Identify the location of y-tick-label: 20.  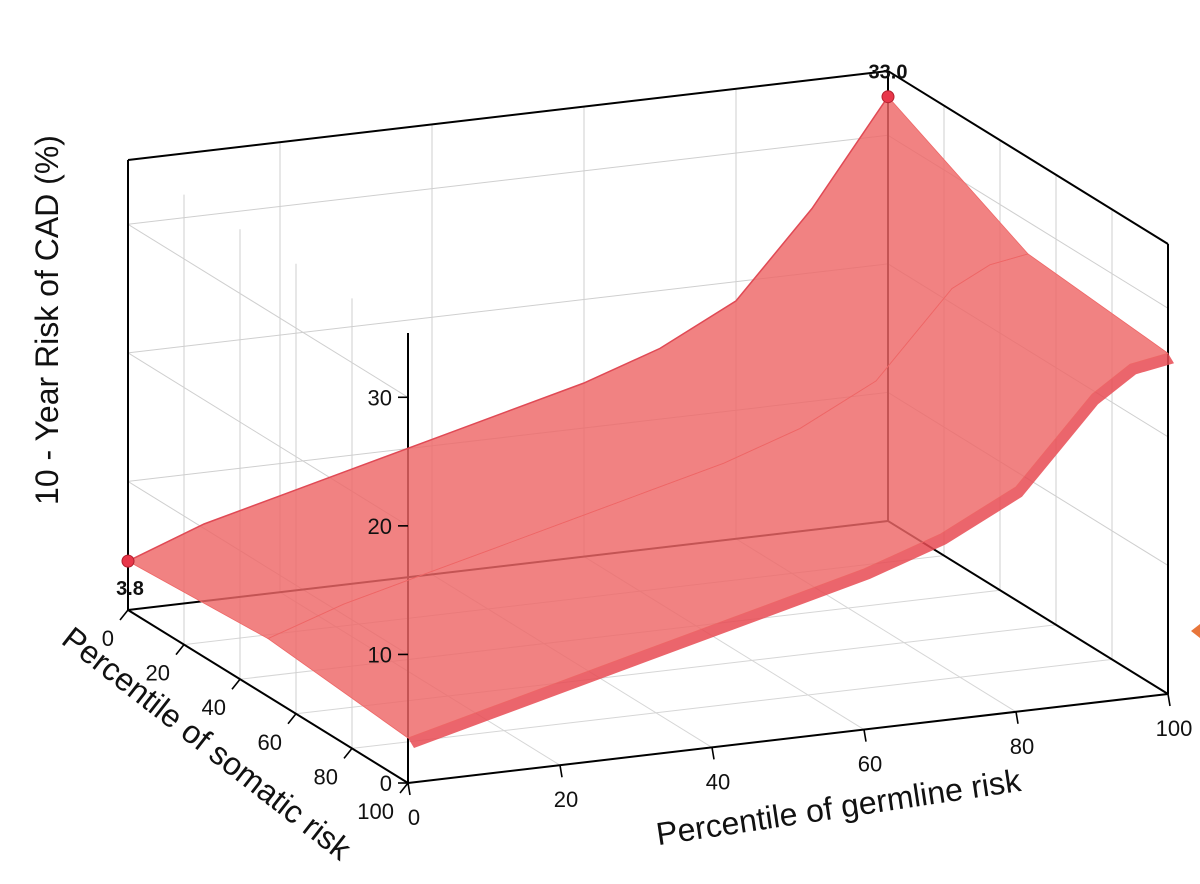
(158, 673).